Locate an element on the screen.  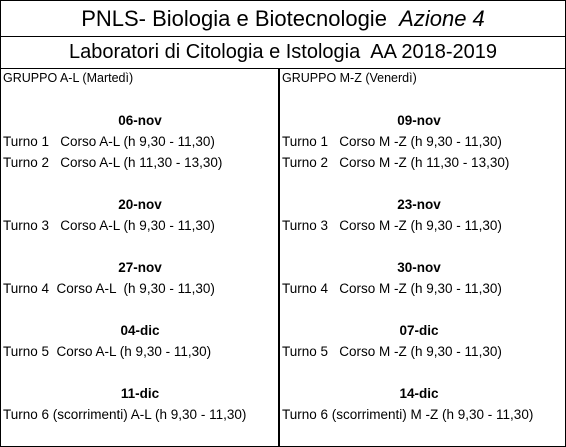
date: 11-dic is located at coordinates (140, 393).